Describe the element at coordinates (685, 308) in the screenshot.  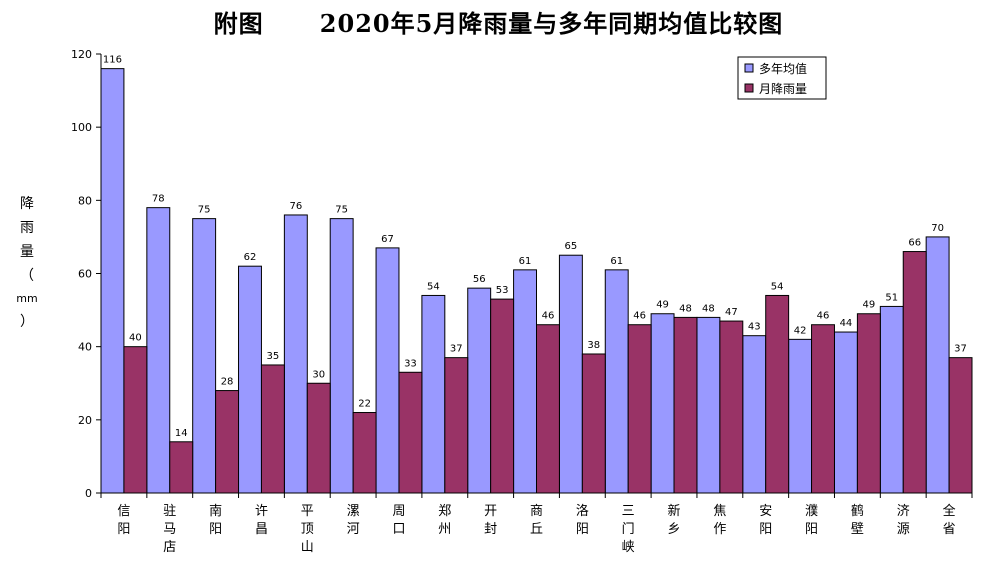
I see `data-label: 48` at that location.